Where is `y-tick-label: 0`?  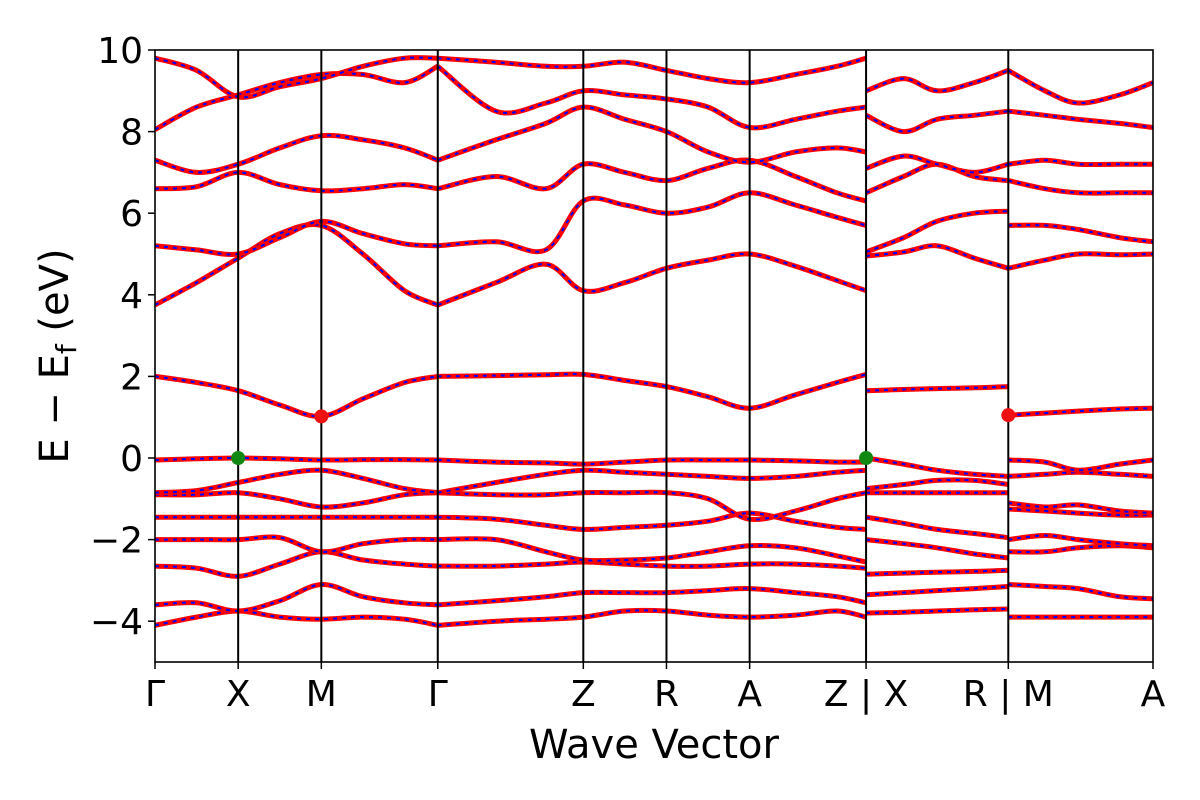 y-tick-label: 0 is located at coordinates (131, 459).